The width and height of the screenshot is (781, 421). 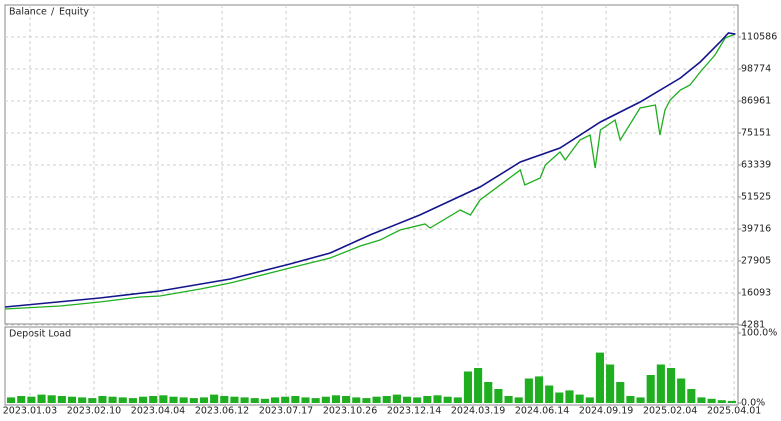 I want to click on x-tick-label: 2023.06.12, so click(x=222, y=411).